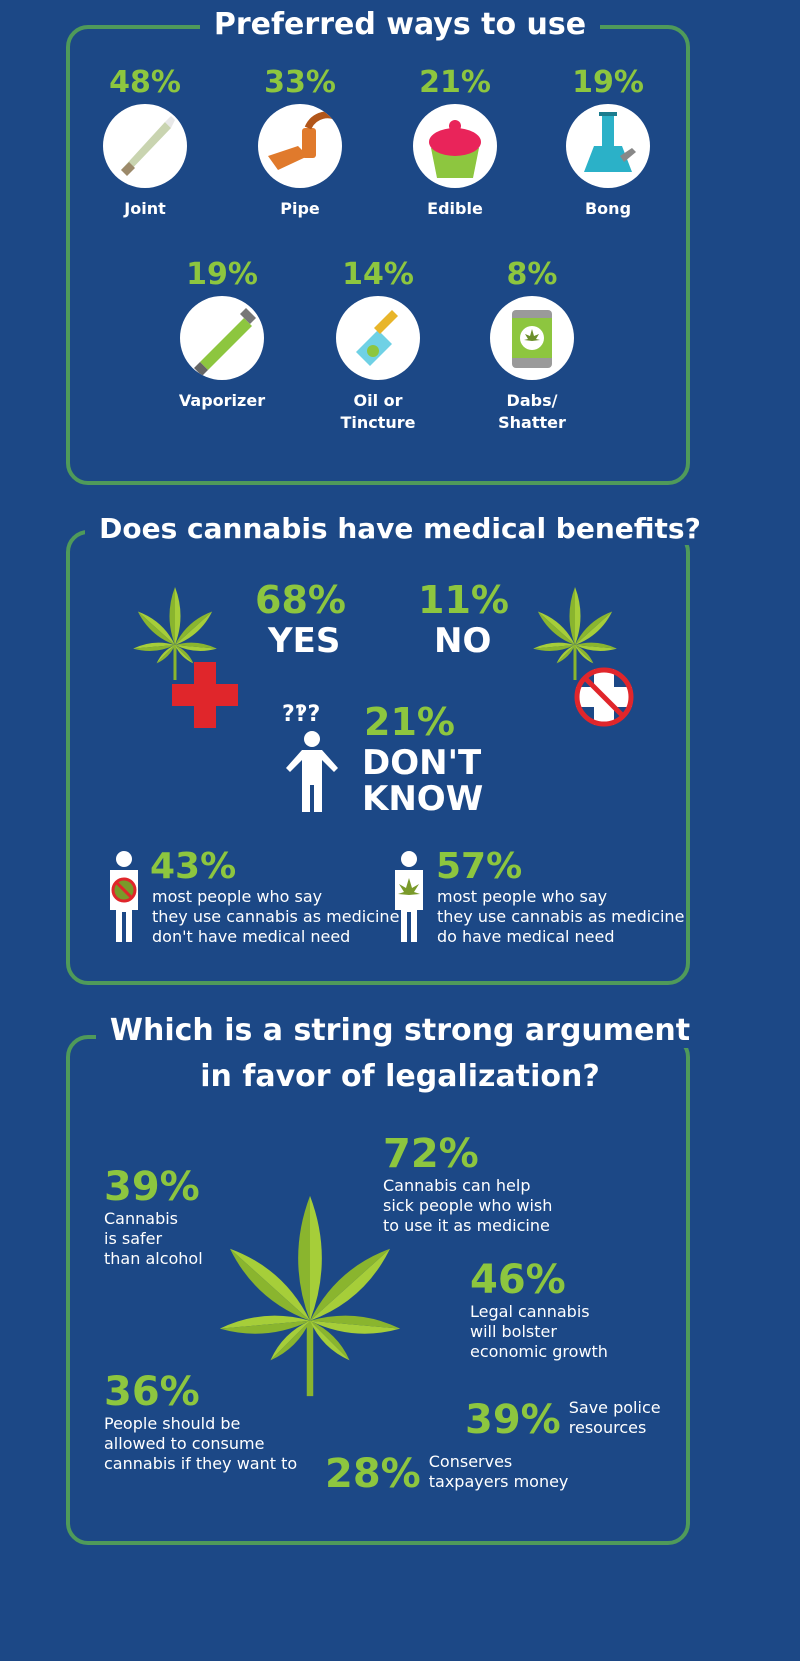 The height and width of the screenshot is (1661, 800). Describe the element at coordinates (608, 208) in the screenshot. I see `usage-label: Bong` at that location.